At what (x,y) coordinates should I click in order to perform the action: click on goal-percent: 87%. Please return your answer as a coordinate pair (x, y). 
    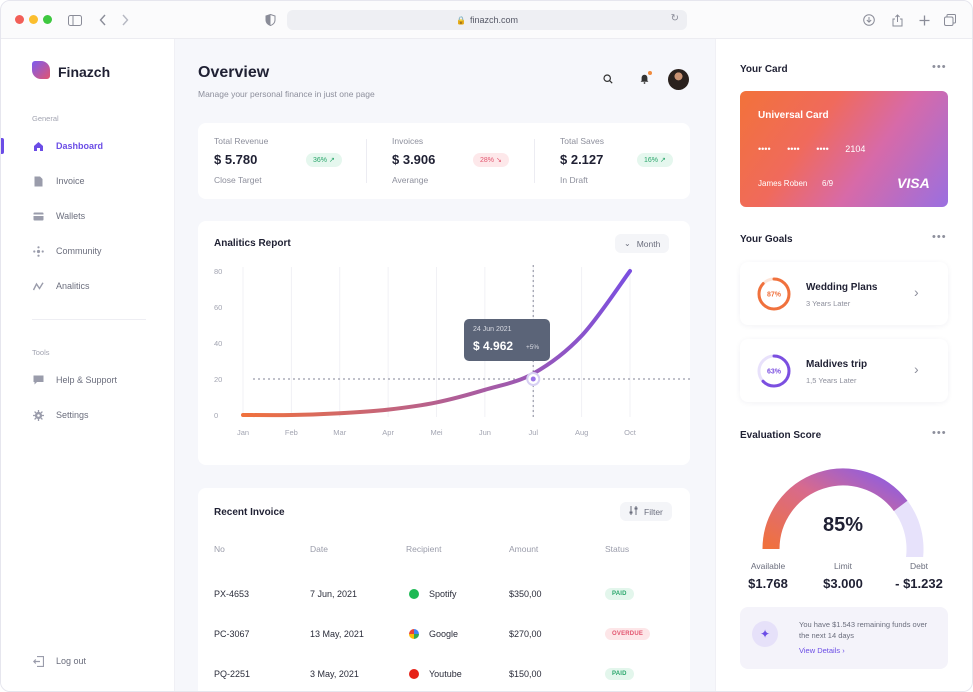
    Looking at the image, I should click on (774, 295).